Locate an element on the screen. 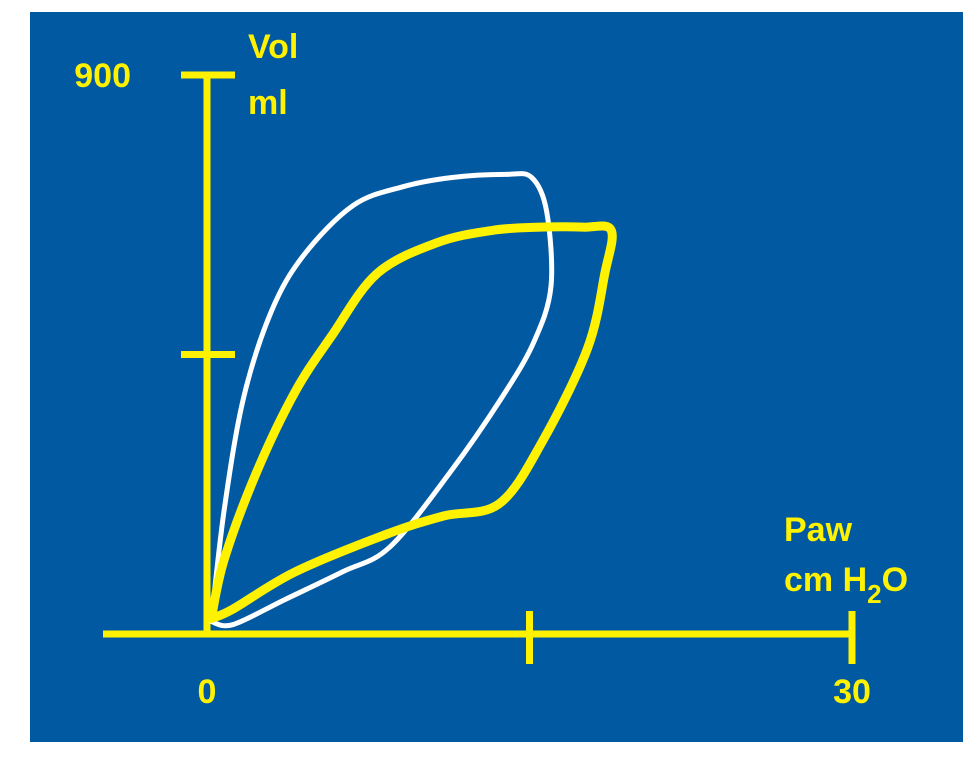 This screenshot has height=770, width=963. y-axis-title: Vol is located at coordinates (273, 47).